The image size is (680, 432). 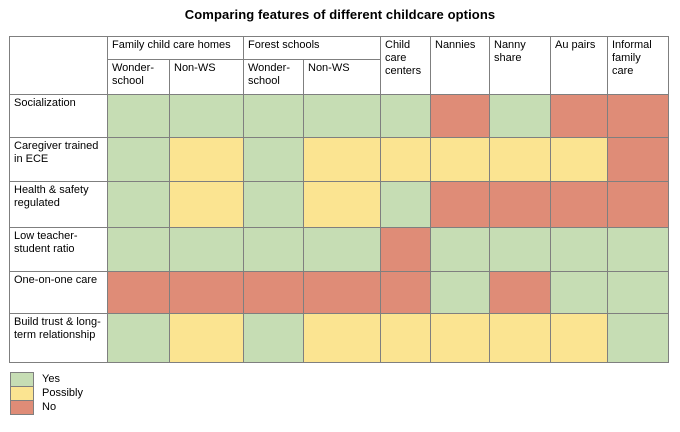 What do you see at coordinates (58, 249) in the screenshot?
I see `row-label: Low teacher-student ratio` at bounding box center [58, 249].